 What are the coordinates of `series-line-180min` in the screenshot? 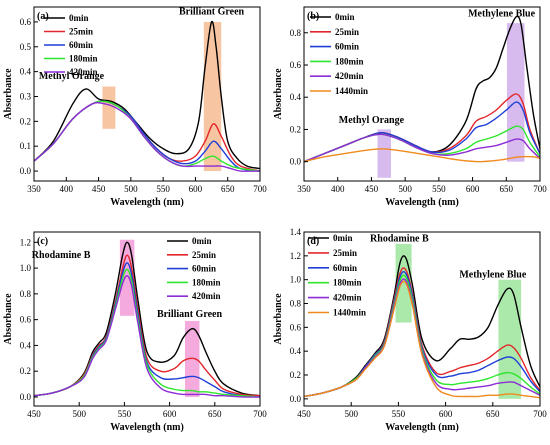 It's located at (147, 333).